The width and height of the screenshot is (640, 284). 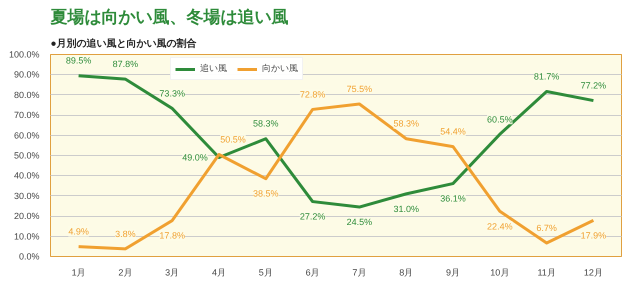 What do you see at coordinates (195, 157) in the screenshot?
I see `data-label: 49.0%` at bounding box center [195, 157].